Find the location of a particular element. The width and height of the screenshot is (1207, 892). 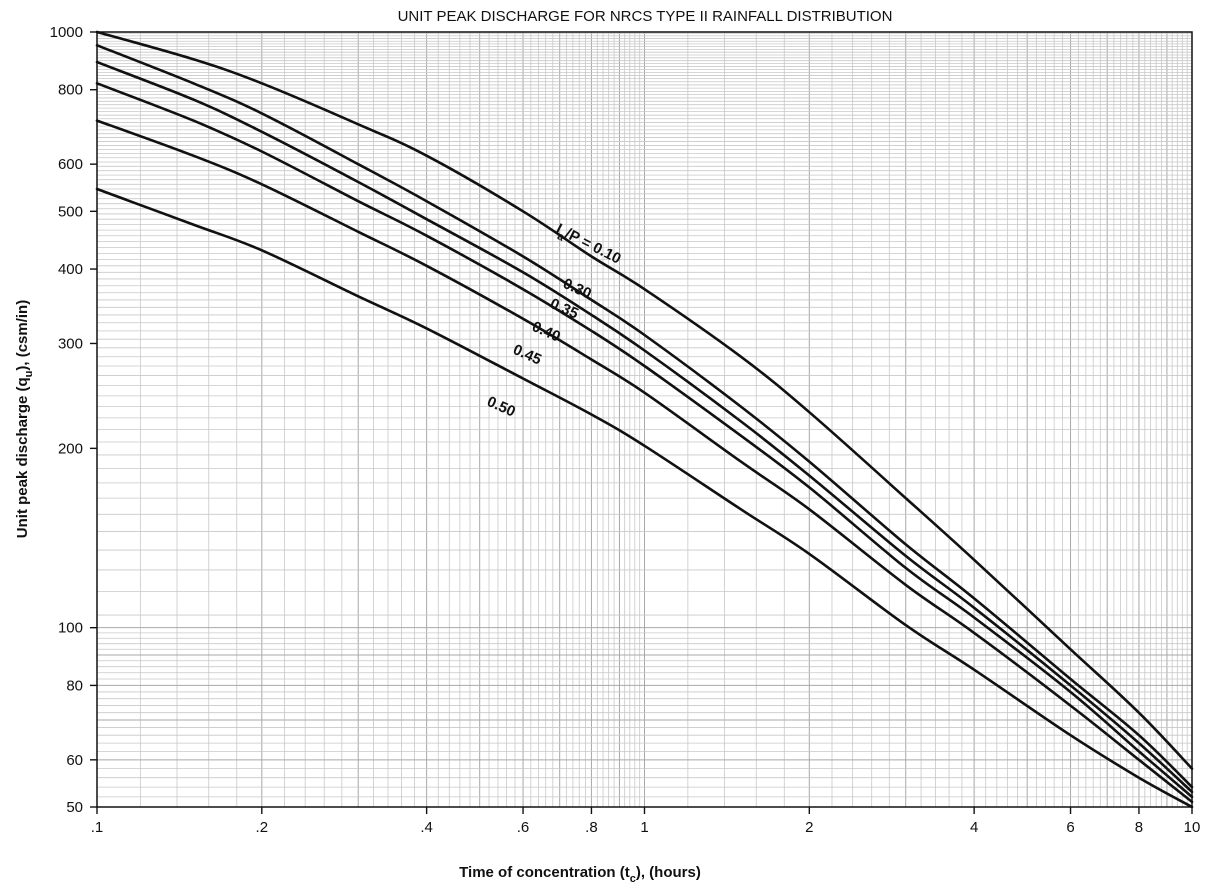

x-tick-label: .8 is located at coordinates (591, 827).